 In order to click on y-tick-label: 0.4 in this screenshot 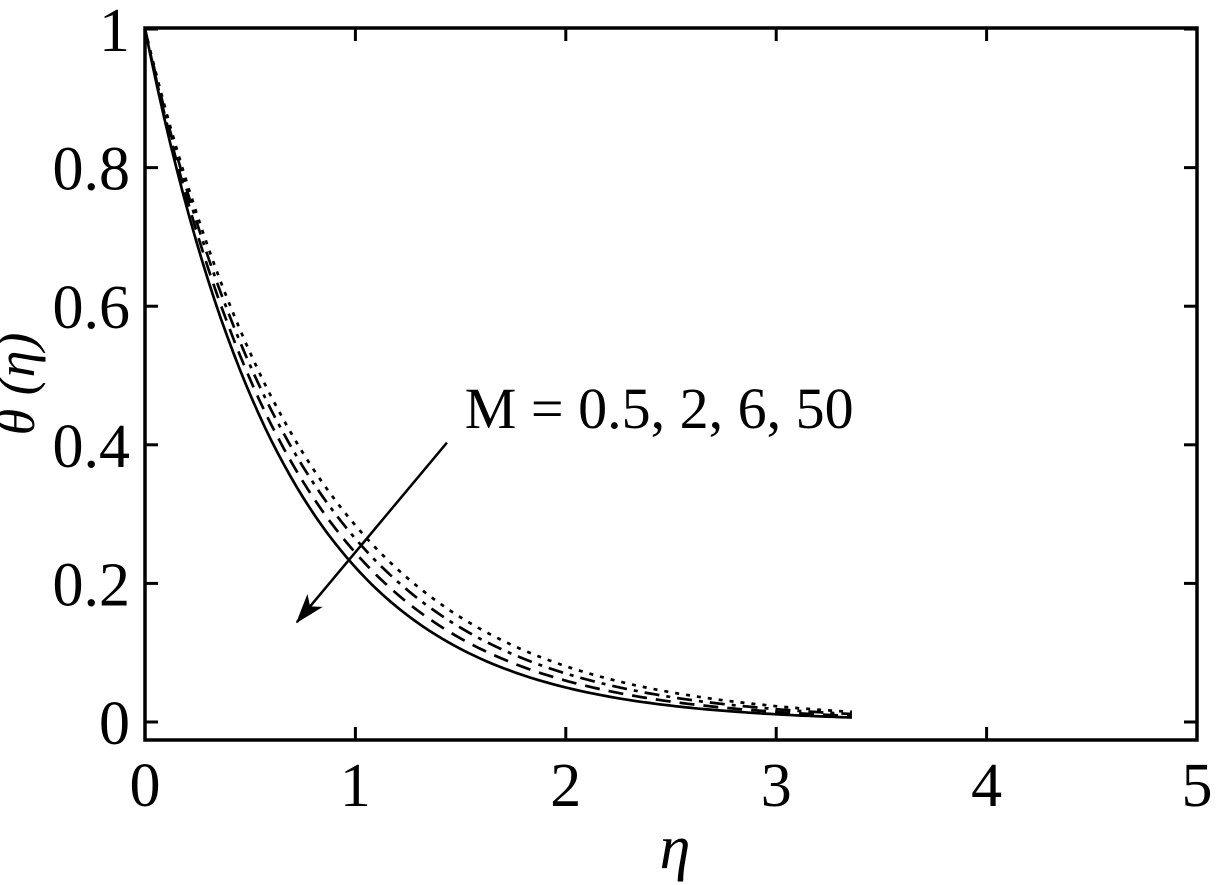, I will do `click(92, 447)`.